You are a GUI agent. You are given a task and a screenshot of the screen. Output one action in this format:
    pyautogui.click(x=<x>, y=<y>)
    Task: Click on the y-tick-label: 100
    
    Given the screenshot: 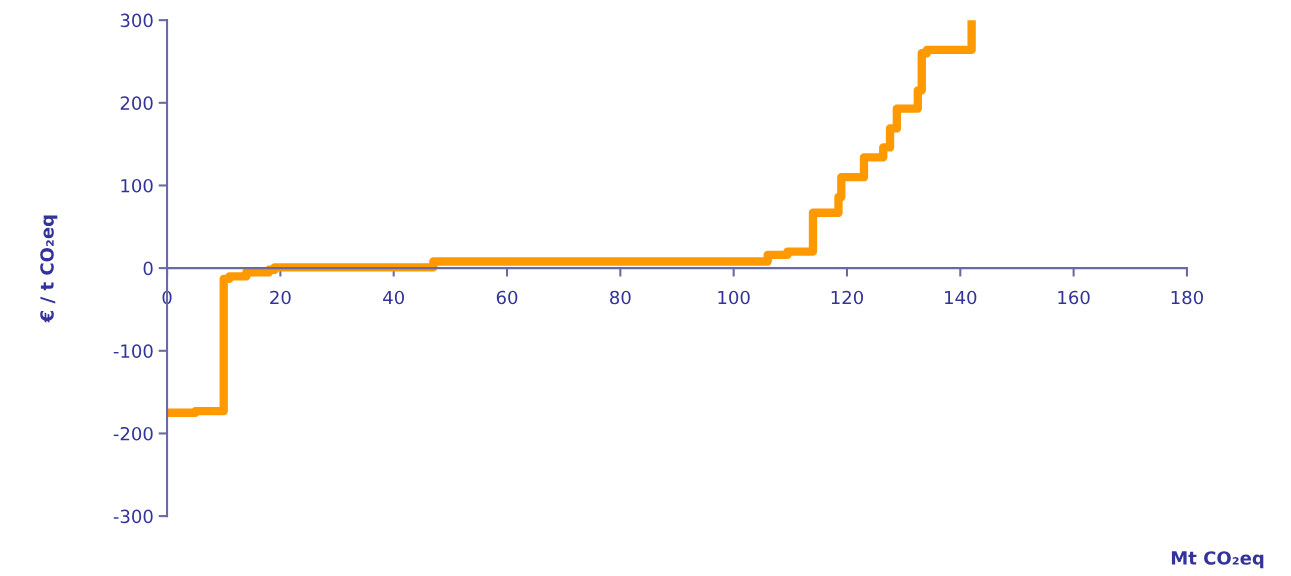 What is the action you would take?
    pyautogui.click(x=137, y=185)
    